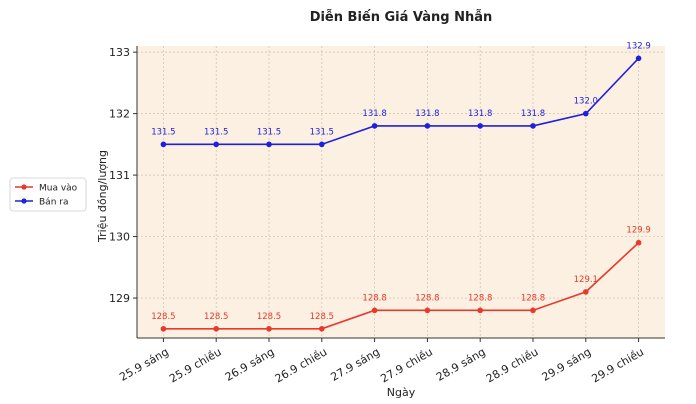  I want to click on chart-title: Diễn Biến Giá Vàng Nhẫn, so click(401, 17).